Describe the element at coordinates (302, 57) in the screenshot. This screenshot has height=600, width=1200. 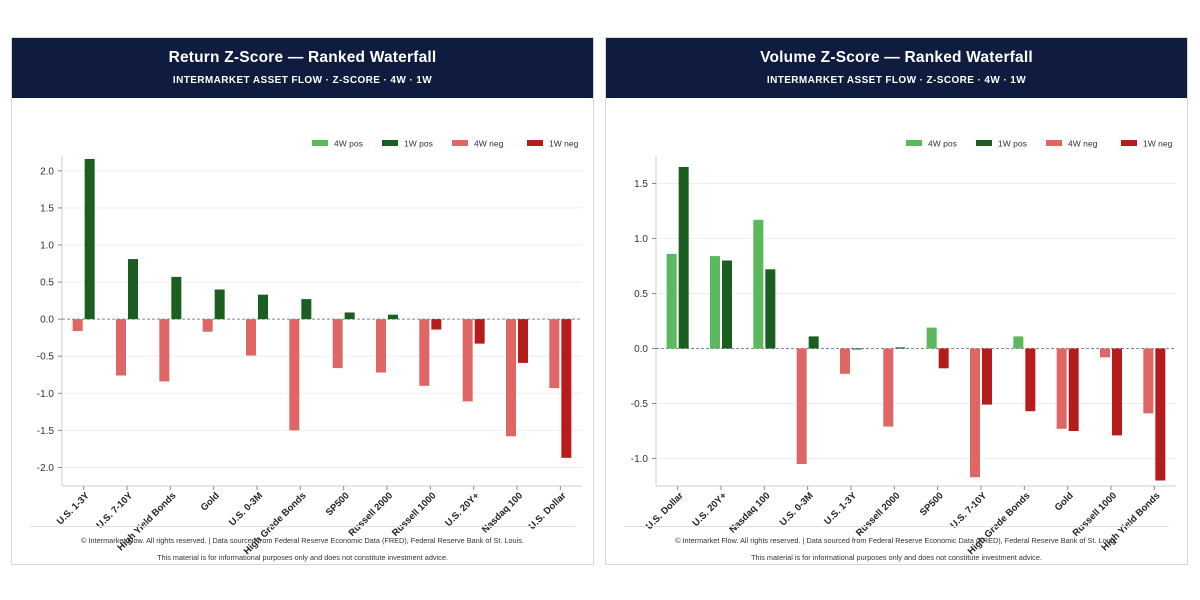
I see `chart-title: Return Z-Score — Ranked Waterfall` at that location.